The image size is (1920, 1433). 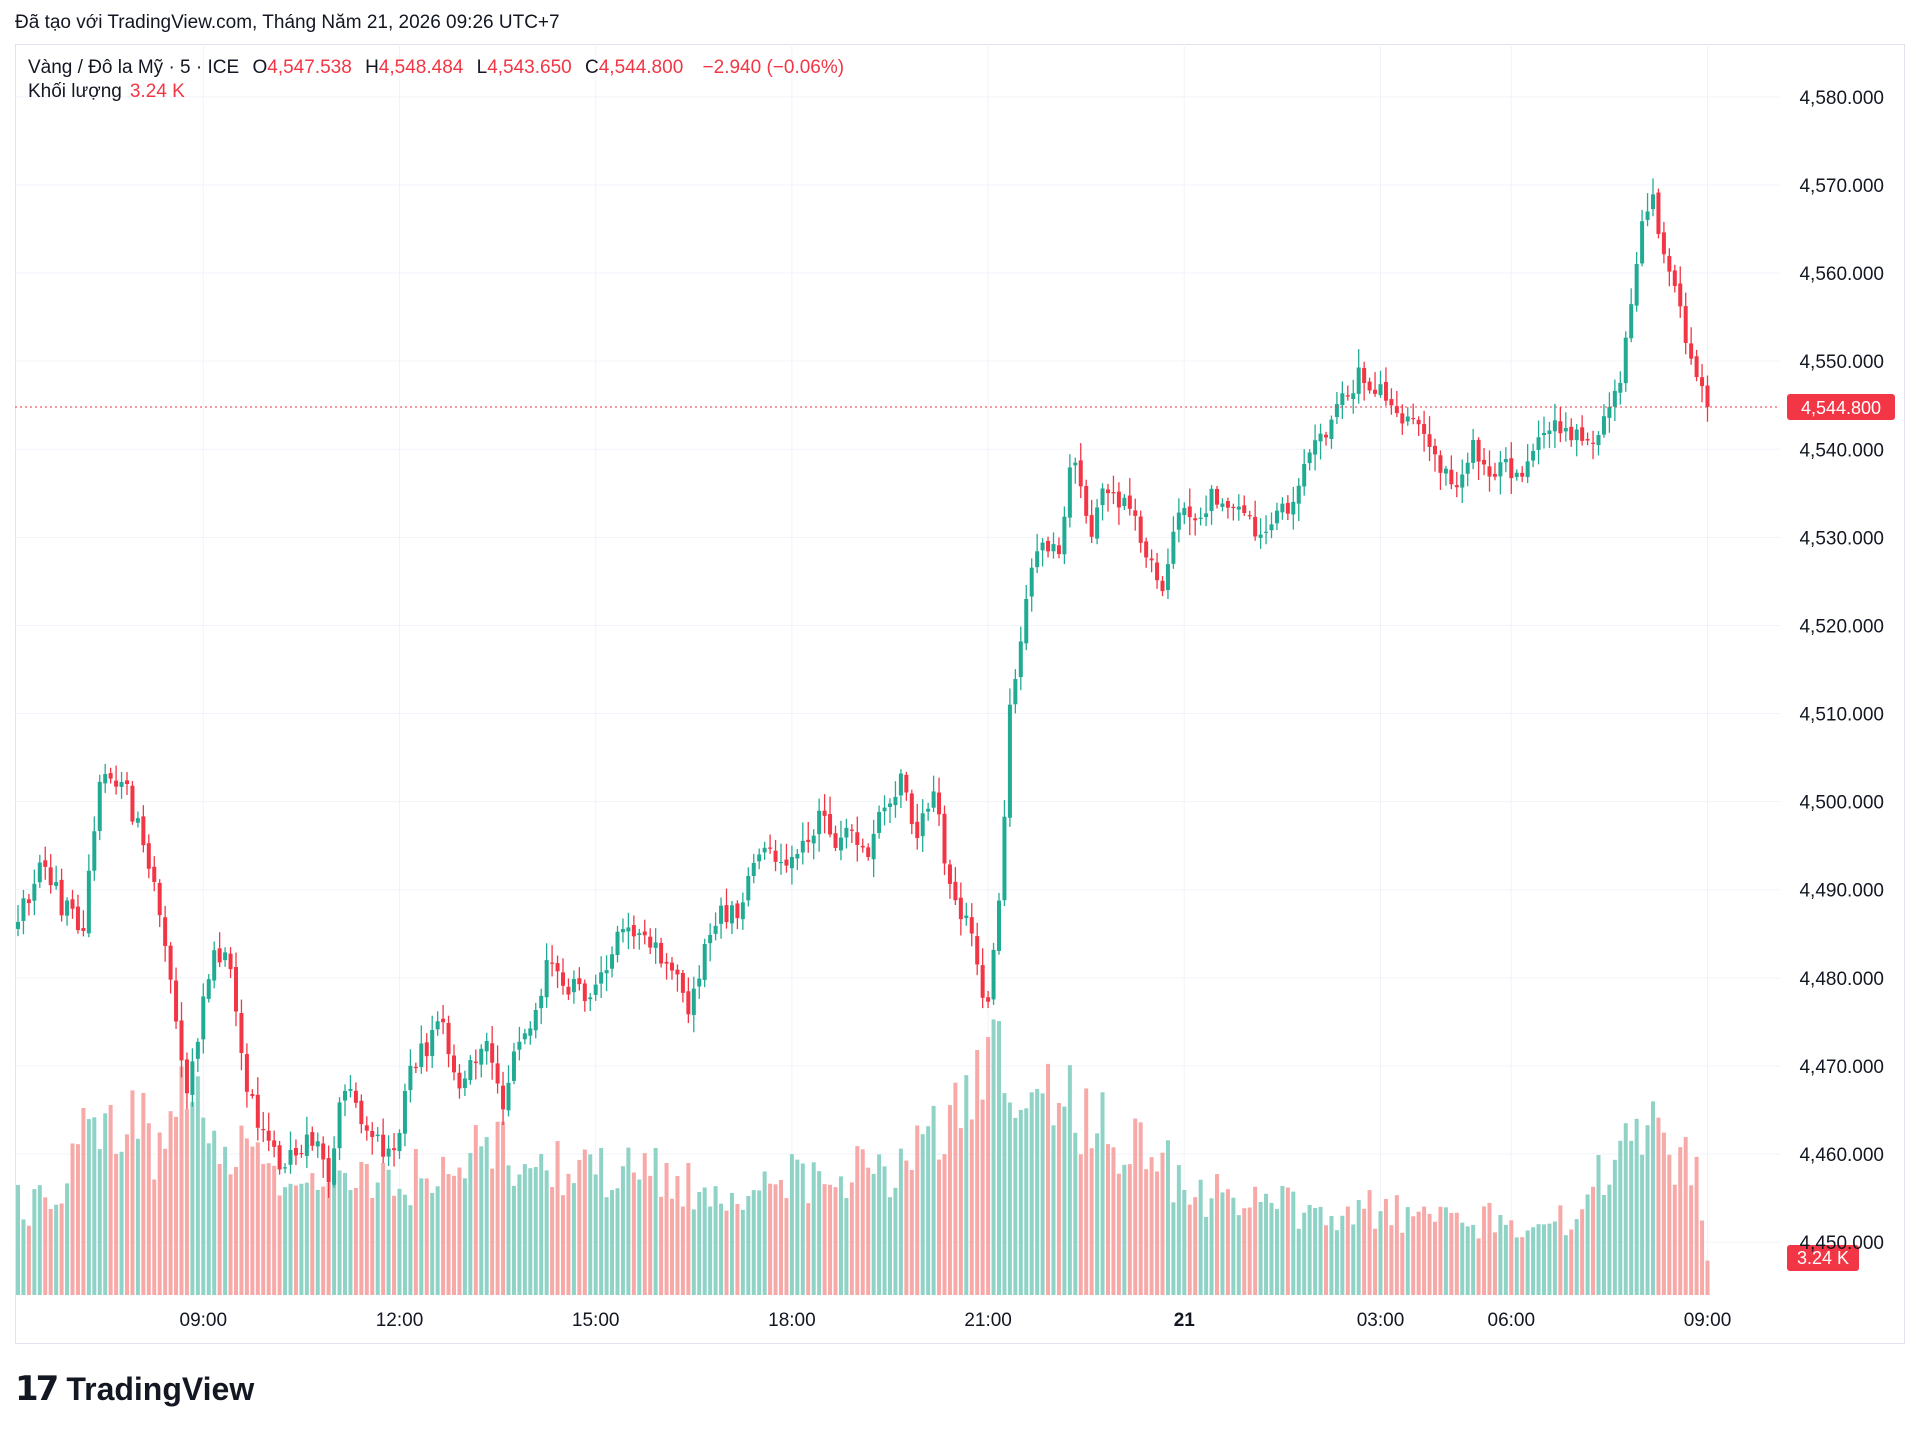 What do you see at coordinates (134, 1389) in the screenshot?
I see `tradingview-logo: 17 TradingView` at bounding box center [134, 1389].